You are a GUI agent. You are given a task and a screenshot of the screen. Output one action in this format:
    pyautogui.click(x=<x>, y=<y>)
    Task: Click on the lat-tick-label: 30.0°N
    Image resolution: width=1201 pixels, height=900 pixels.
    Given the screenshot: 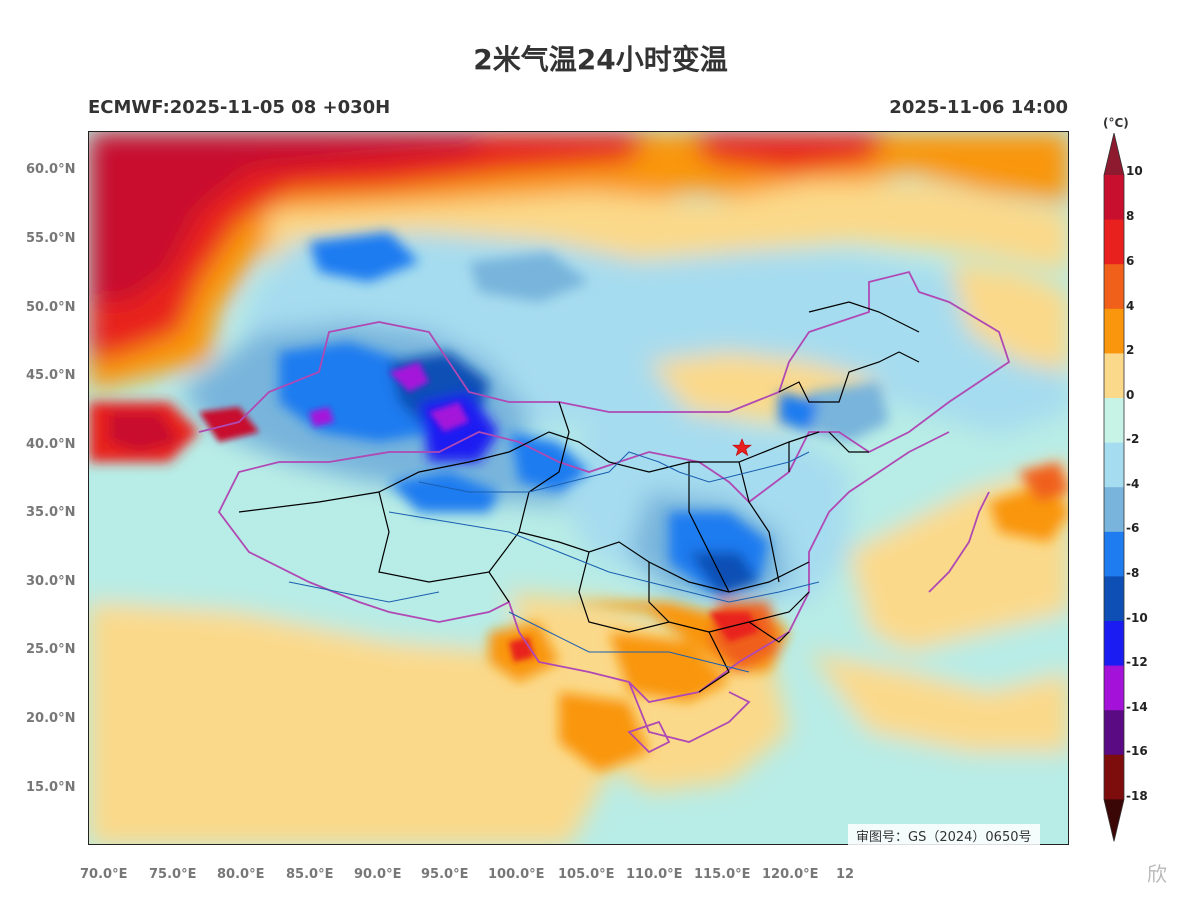 What is the action you would take?
    pyautogui.click(x=51, y=581)
    